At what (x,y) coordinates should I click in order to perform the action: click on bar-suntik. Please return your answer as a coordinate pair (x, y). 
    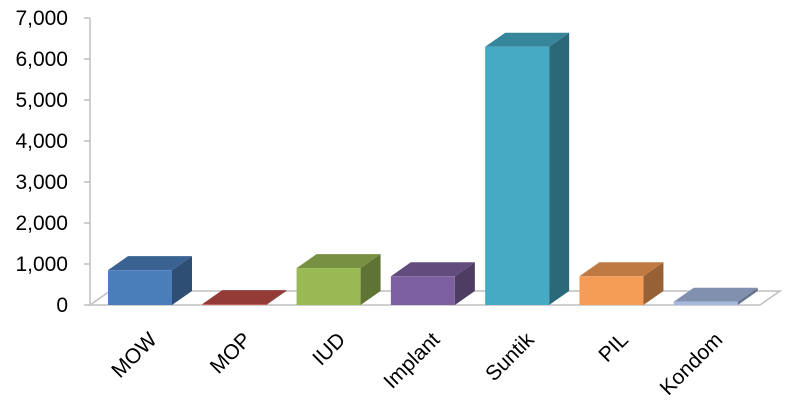
    Looking at the image, I should click on (527, 168).